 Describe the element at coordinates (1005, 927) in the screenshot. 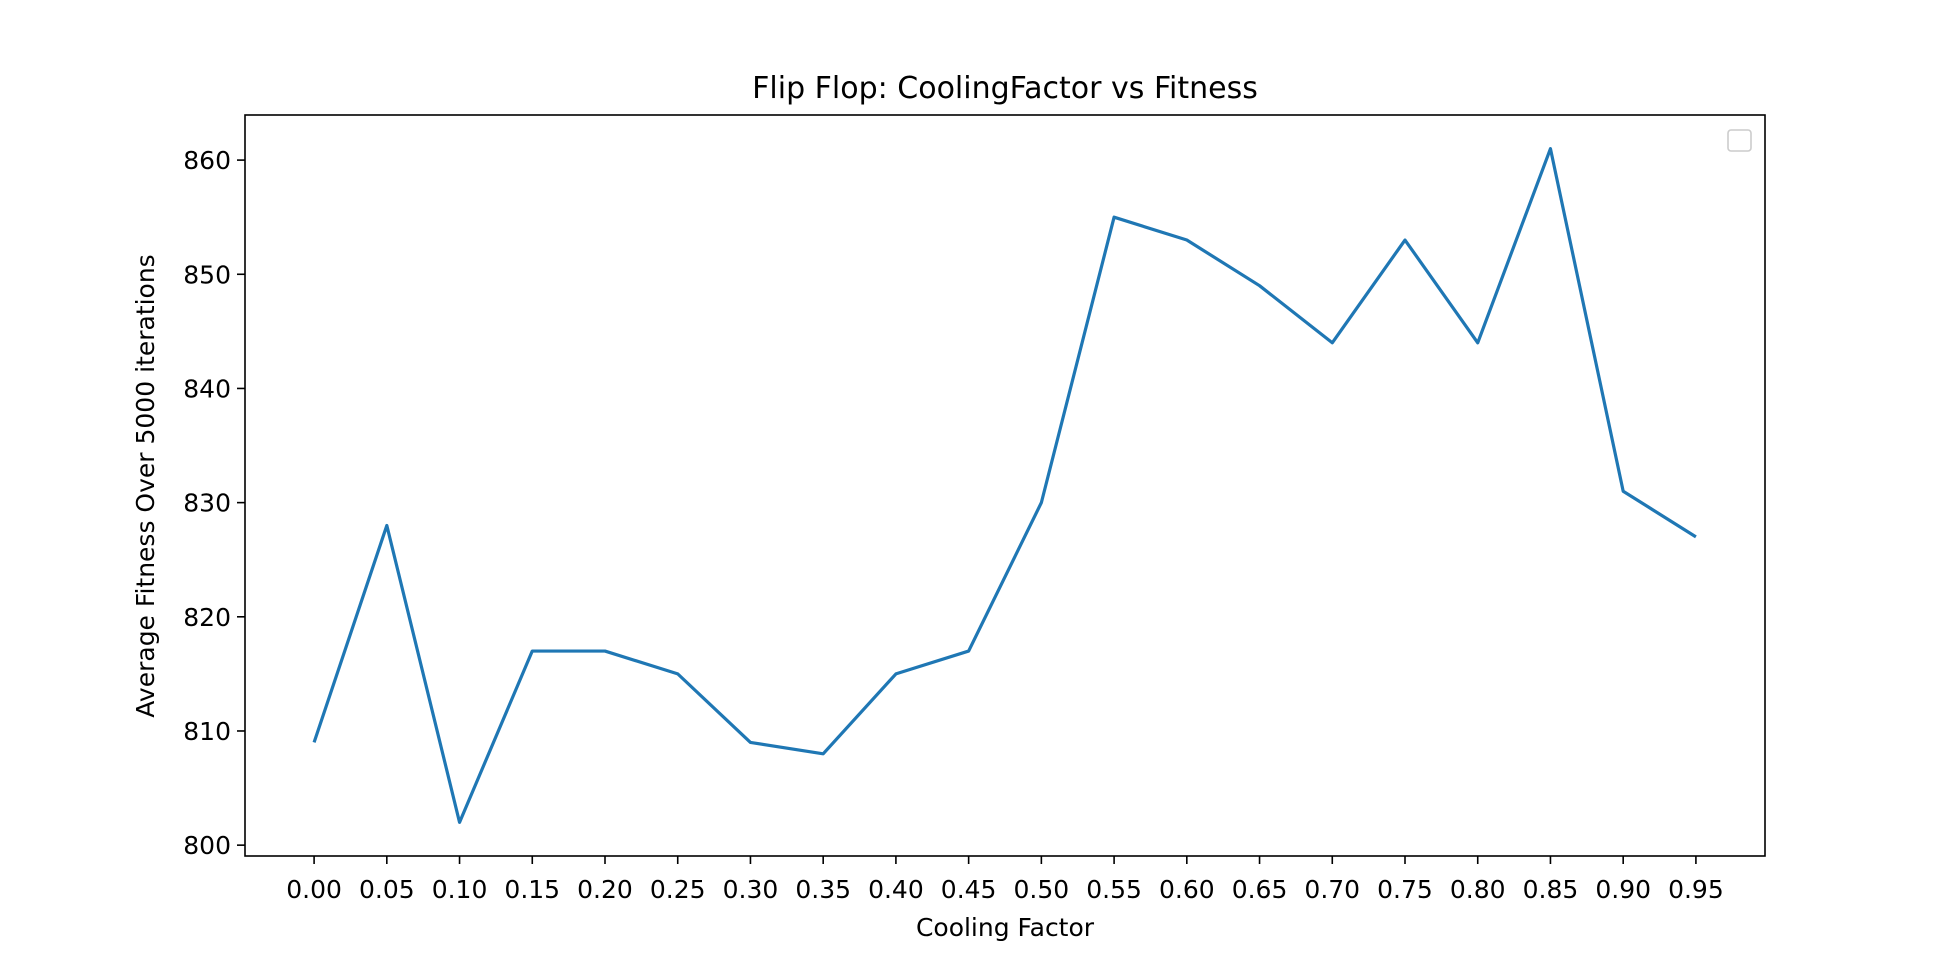

I see `x-axis-label: Cooling Factor` at that location.